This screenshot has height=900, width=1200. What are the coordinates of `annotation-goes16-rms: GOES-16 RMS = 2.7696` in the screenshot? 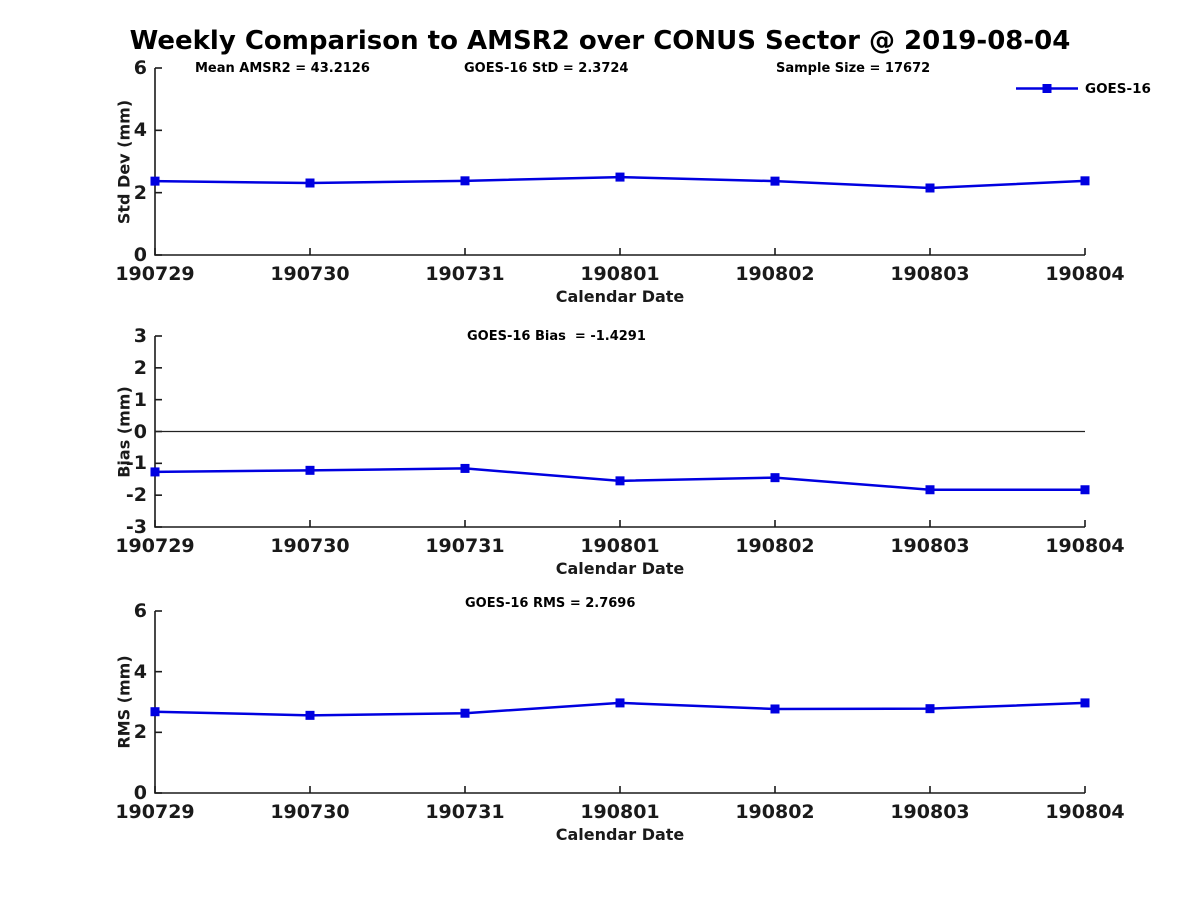 It's located at (550, 603).